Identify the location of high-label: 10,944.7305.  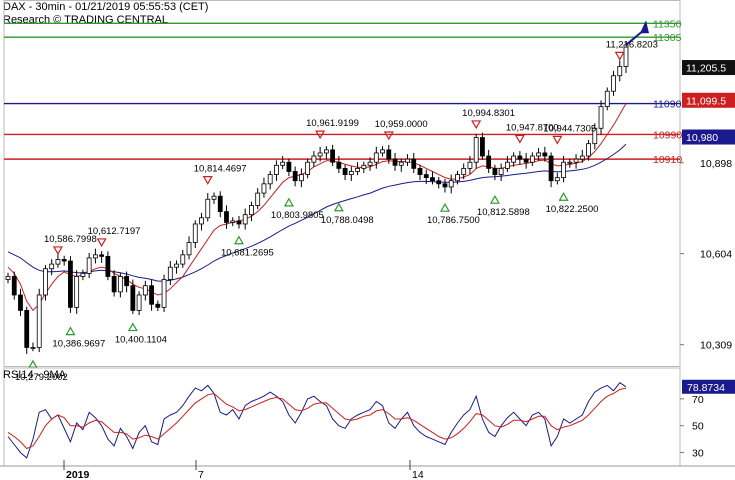
(569, 128).